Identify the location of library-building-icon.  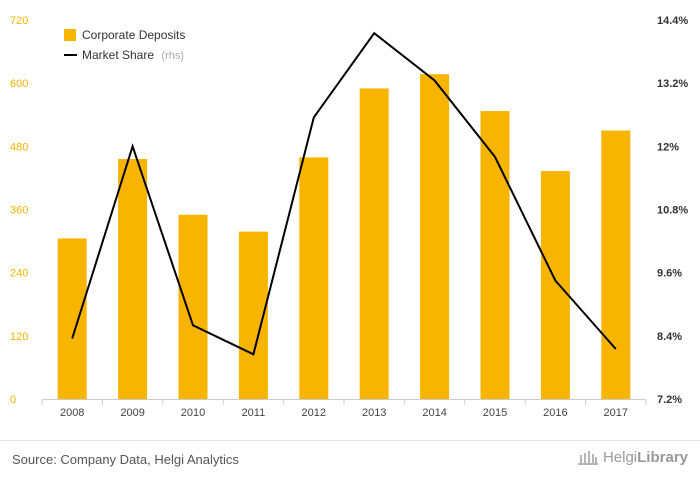
(587, 458).